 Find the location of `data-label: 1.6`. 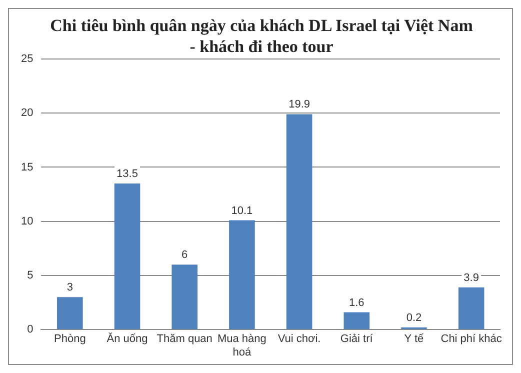

data-label: 1.6 is located at coordinates (356, 302).